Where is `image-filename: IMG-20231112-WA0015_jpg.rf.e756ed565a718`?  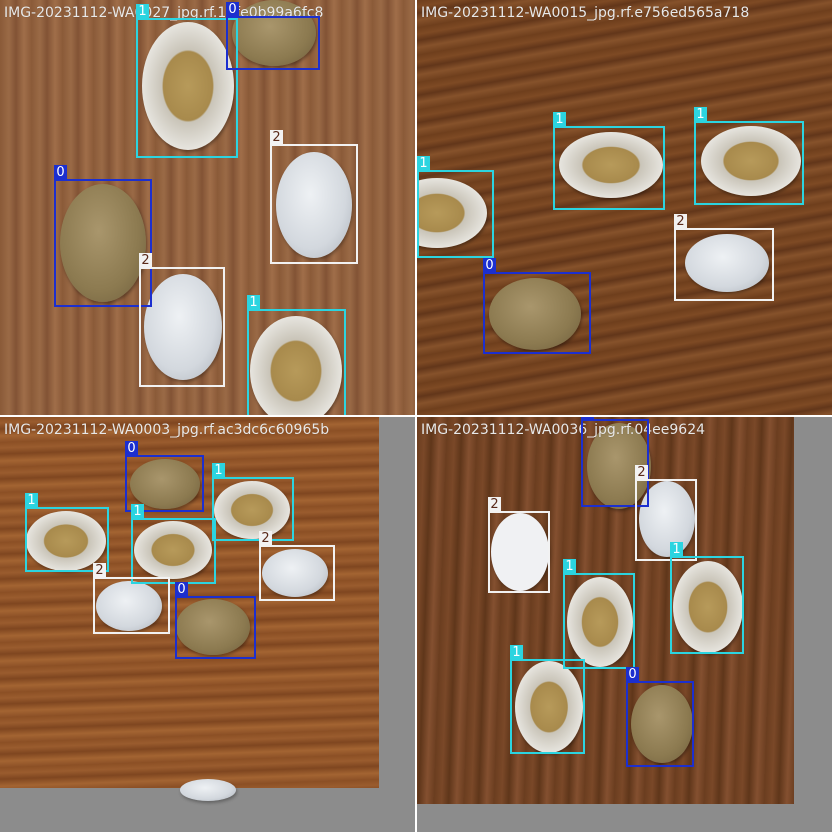
image-filename: IMG-20231112-WA0015_jpg.rf.e756ed565a718 is located at coordinates (585, 13).